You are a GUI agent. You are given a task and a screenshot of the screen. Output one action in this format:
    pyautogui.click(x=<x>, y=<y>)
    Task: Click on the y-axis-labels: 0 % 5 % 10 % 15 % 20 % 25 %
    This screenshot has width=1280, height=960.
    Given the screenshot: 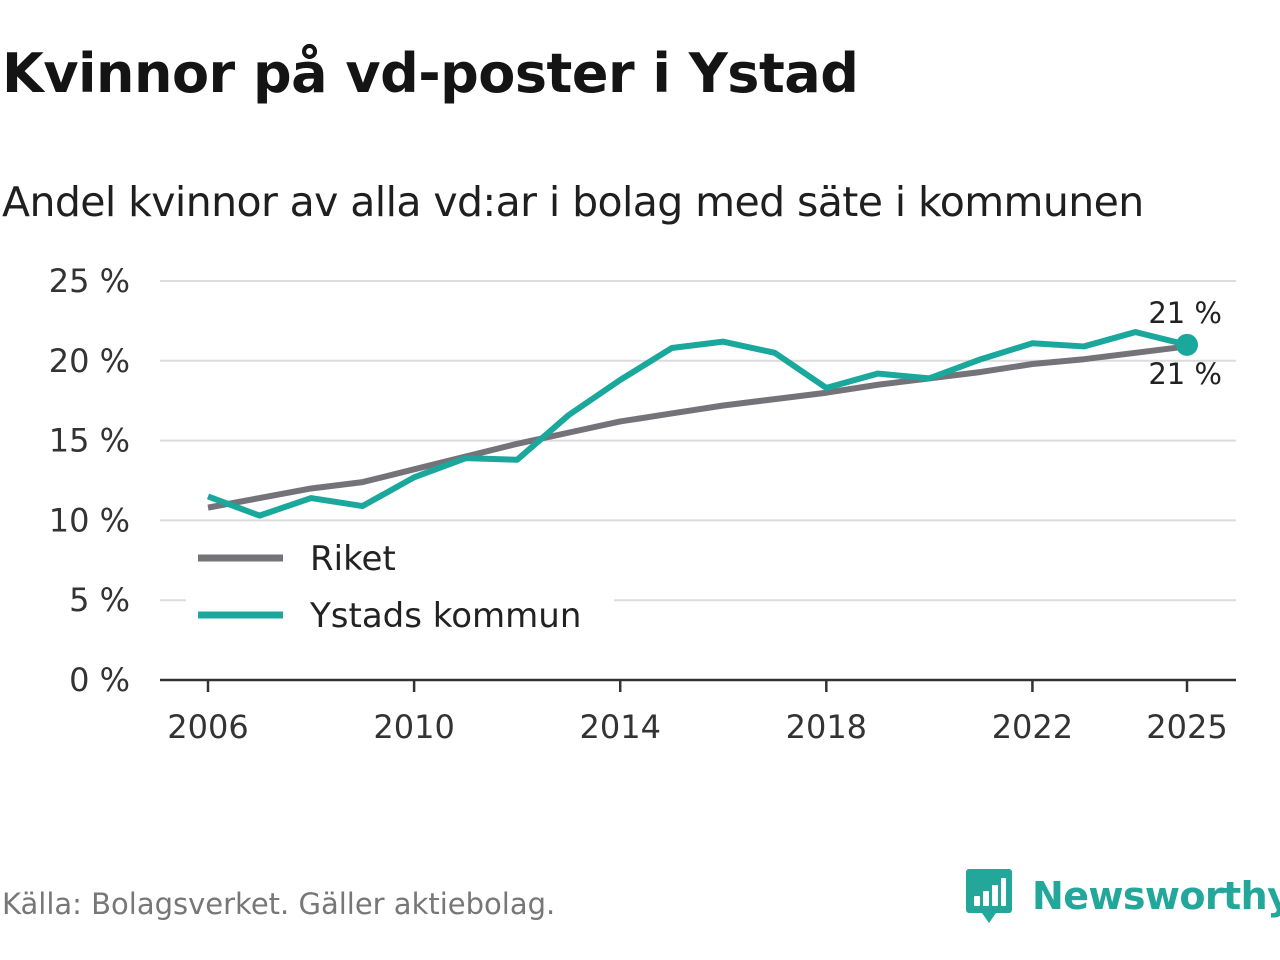 What is the action you would take?
    pyautogui.click(x=89, y=480)
    